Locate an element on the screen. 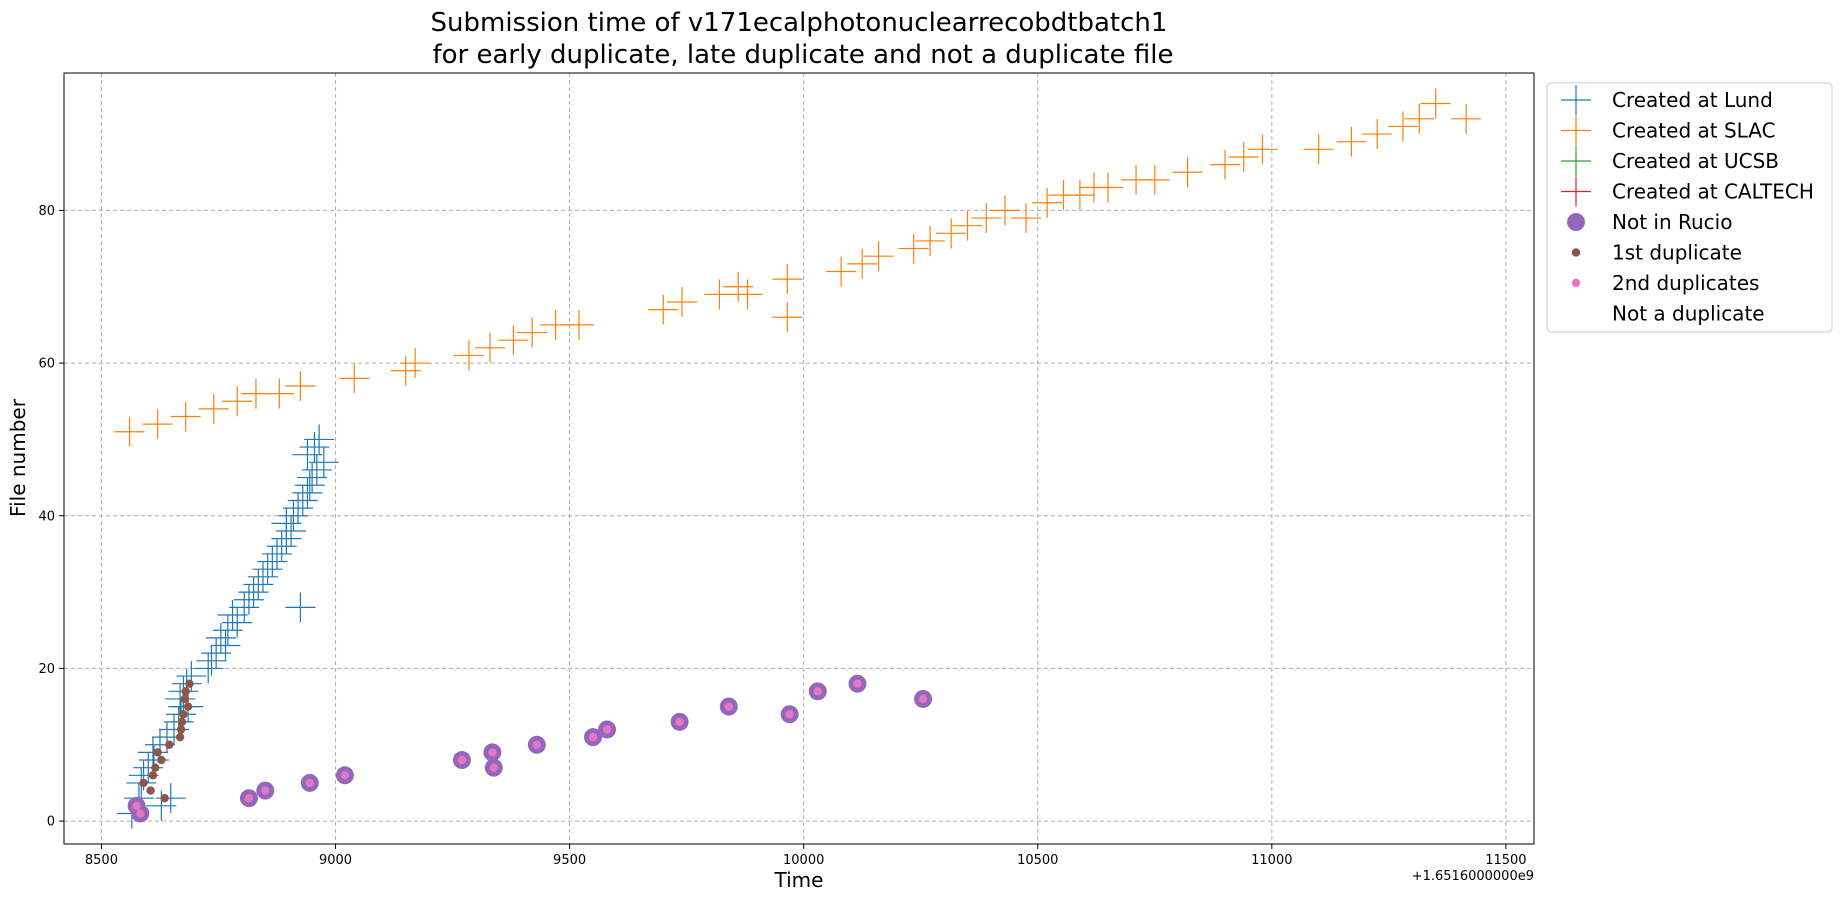 The image size is (1841, 902). y-axis-label: File number is located at coordinates (18, 457).